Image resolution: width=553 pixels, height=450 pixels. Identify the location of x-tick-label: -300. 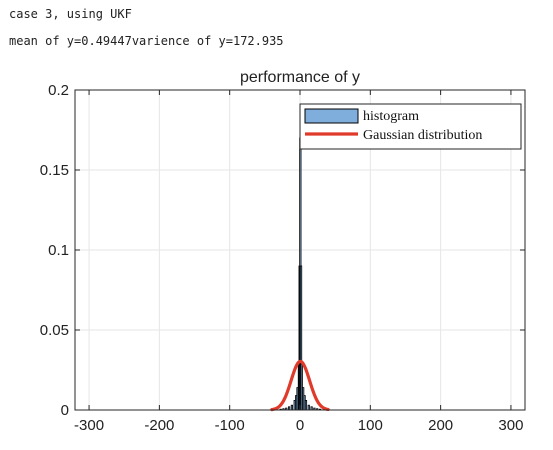
(89, 425).